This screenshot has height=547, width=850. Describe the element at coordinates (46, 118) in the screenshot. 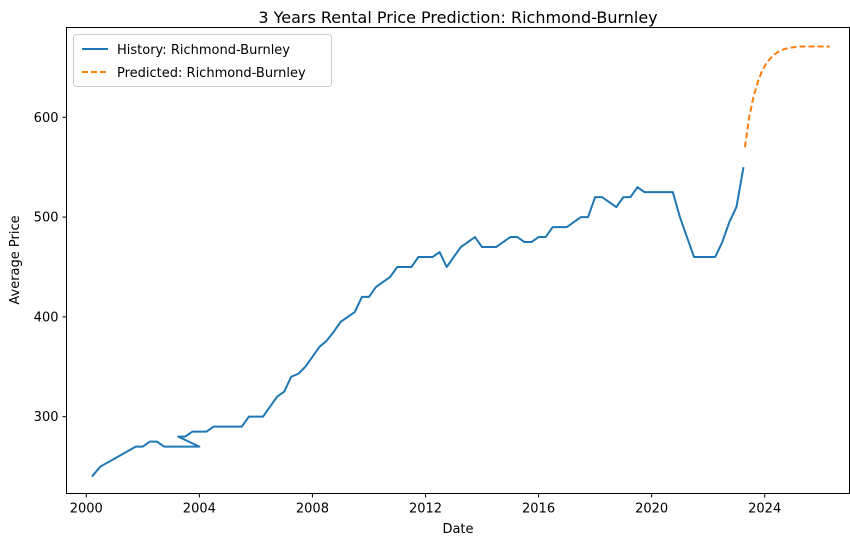

I see `y-tick-label: 600` at that location.